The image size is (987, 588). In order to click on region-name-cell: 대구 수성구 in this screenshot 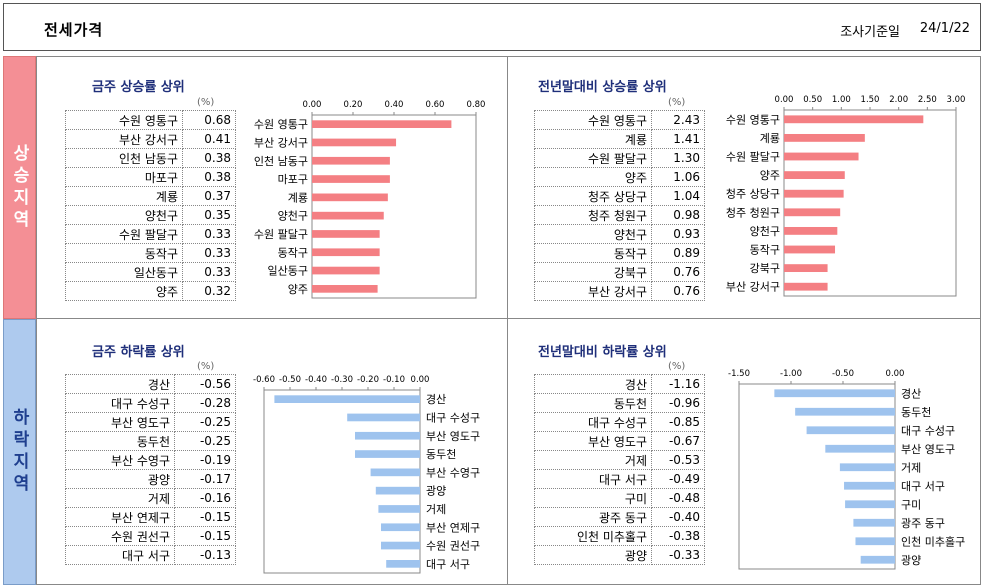, I will do `click(593, 422)`.